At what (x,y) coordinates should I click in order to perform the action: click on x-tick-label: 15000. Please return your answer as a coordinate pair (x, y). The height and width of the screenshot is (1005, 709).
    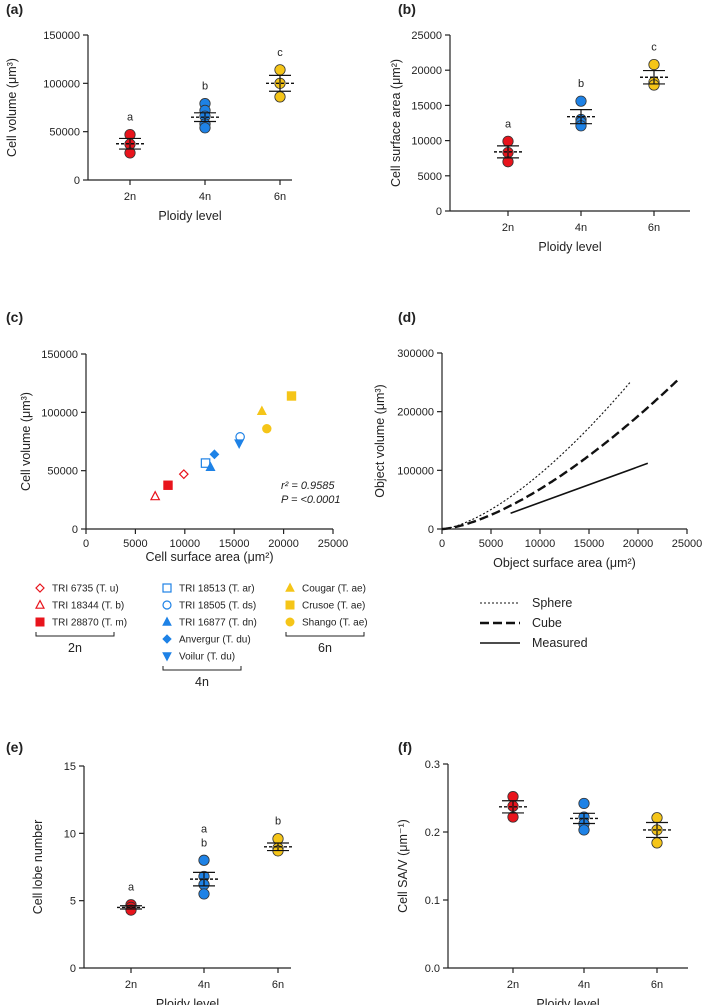
    Looking at the image, I should click on (589, 544).